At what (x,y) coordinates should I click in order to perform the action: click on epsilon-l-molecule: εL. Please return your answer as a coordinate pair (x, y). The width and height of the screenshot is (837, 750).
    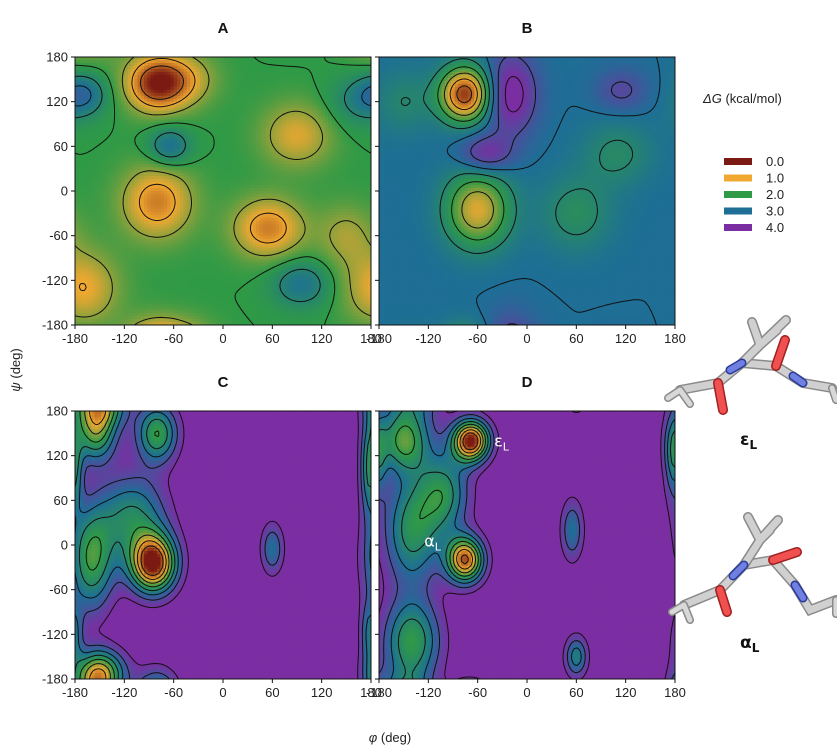
    Looking at the image, I should click on (750, 383).